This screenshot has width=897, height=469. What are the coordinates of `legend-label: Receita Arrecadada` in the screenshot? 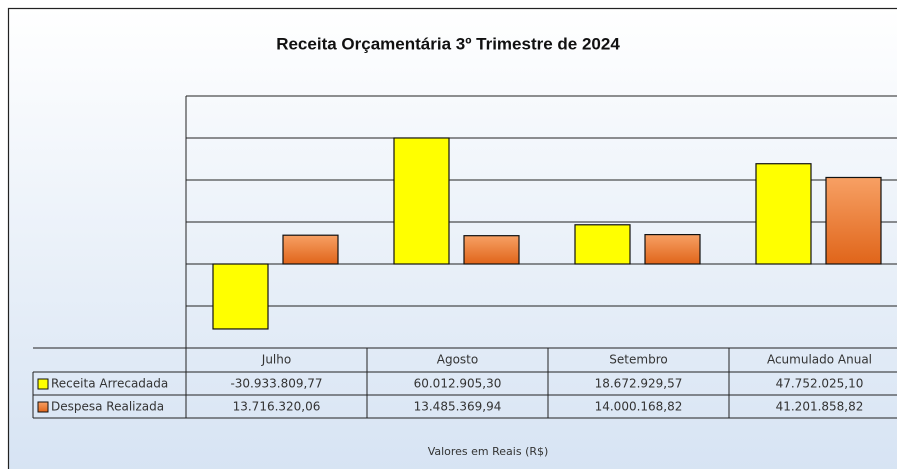 It's located at (109, 384).